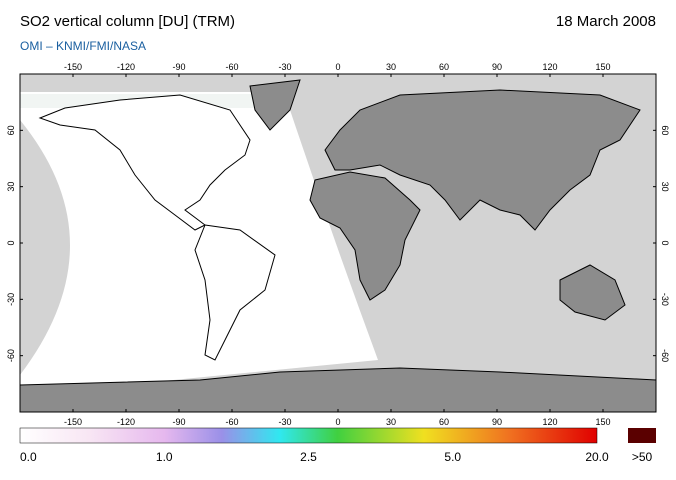 This screenshot has height=480, width=676. Describe the element at coordinates (275, 105) in the screenshot. I see `greenland` at that location.